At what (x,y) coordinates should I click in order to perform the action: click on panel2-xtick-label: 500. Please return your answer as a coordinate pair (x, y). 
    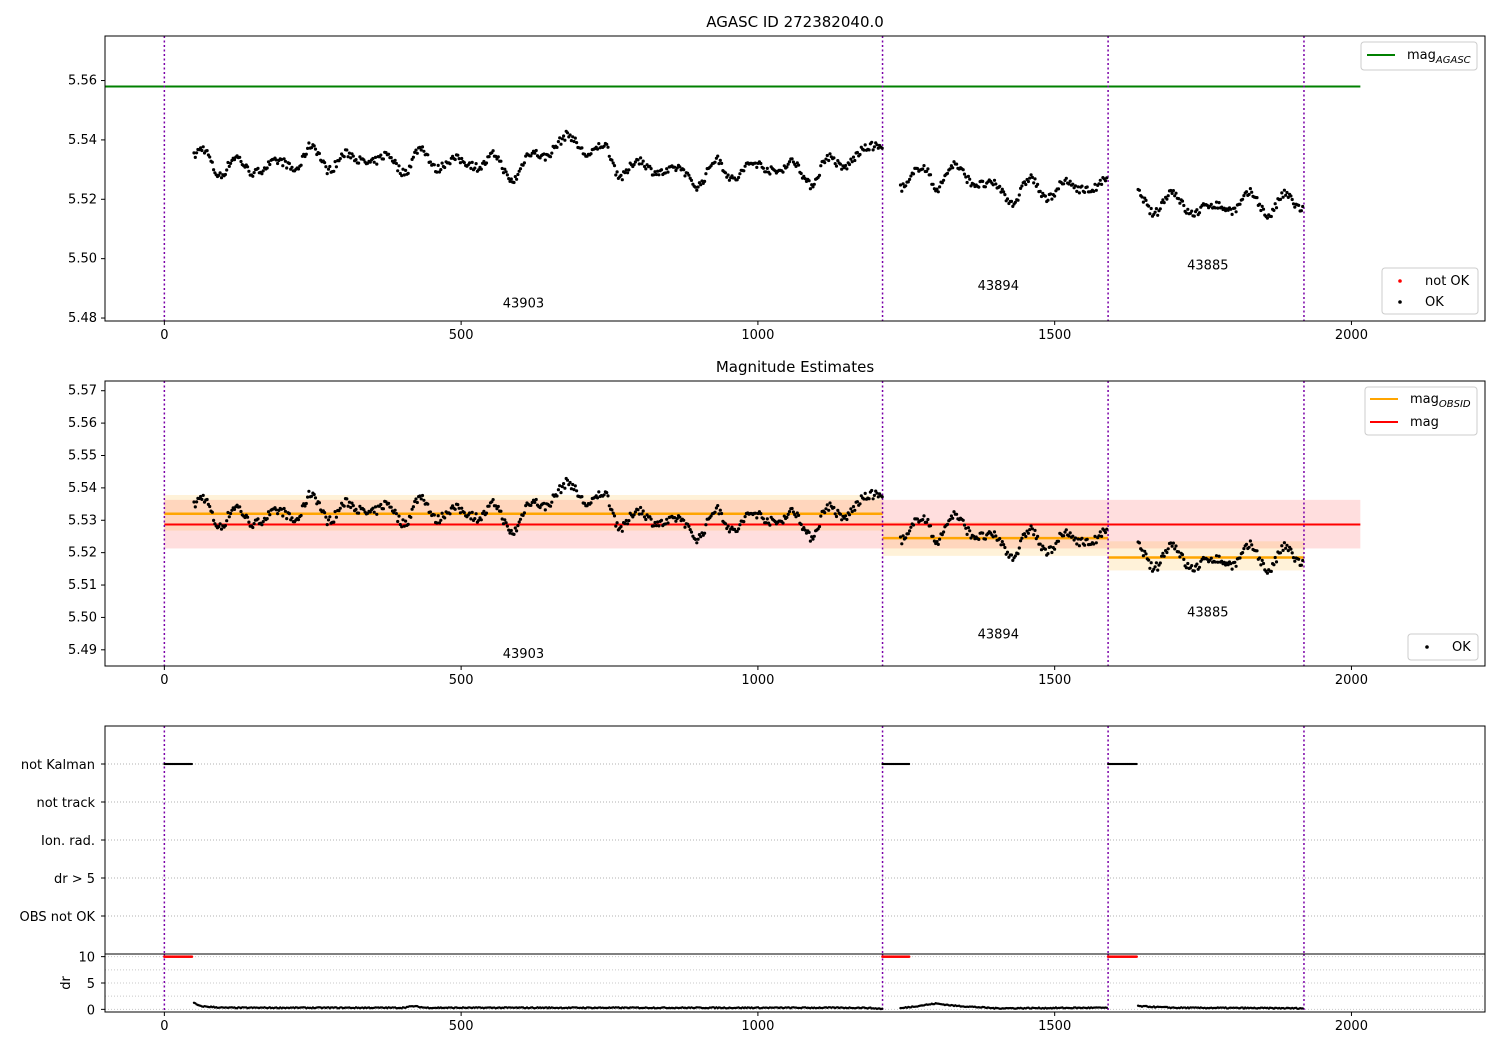
    Looking at the image, I should click on (461, 680).